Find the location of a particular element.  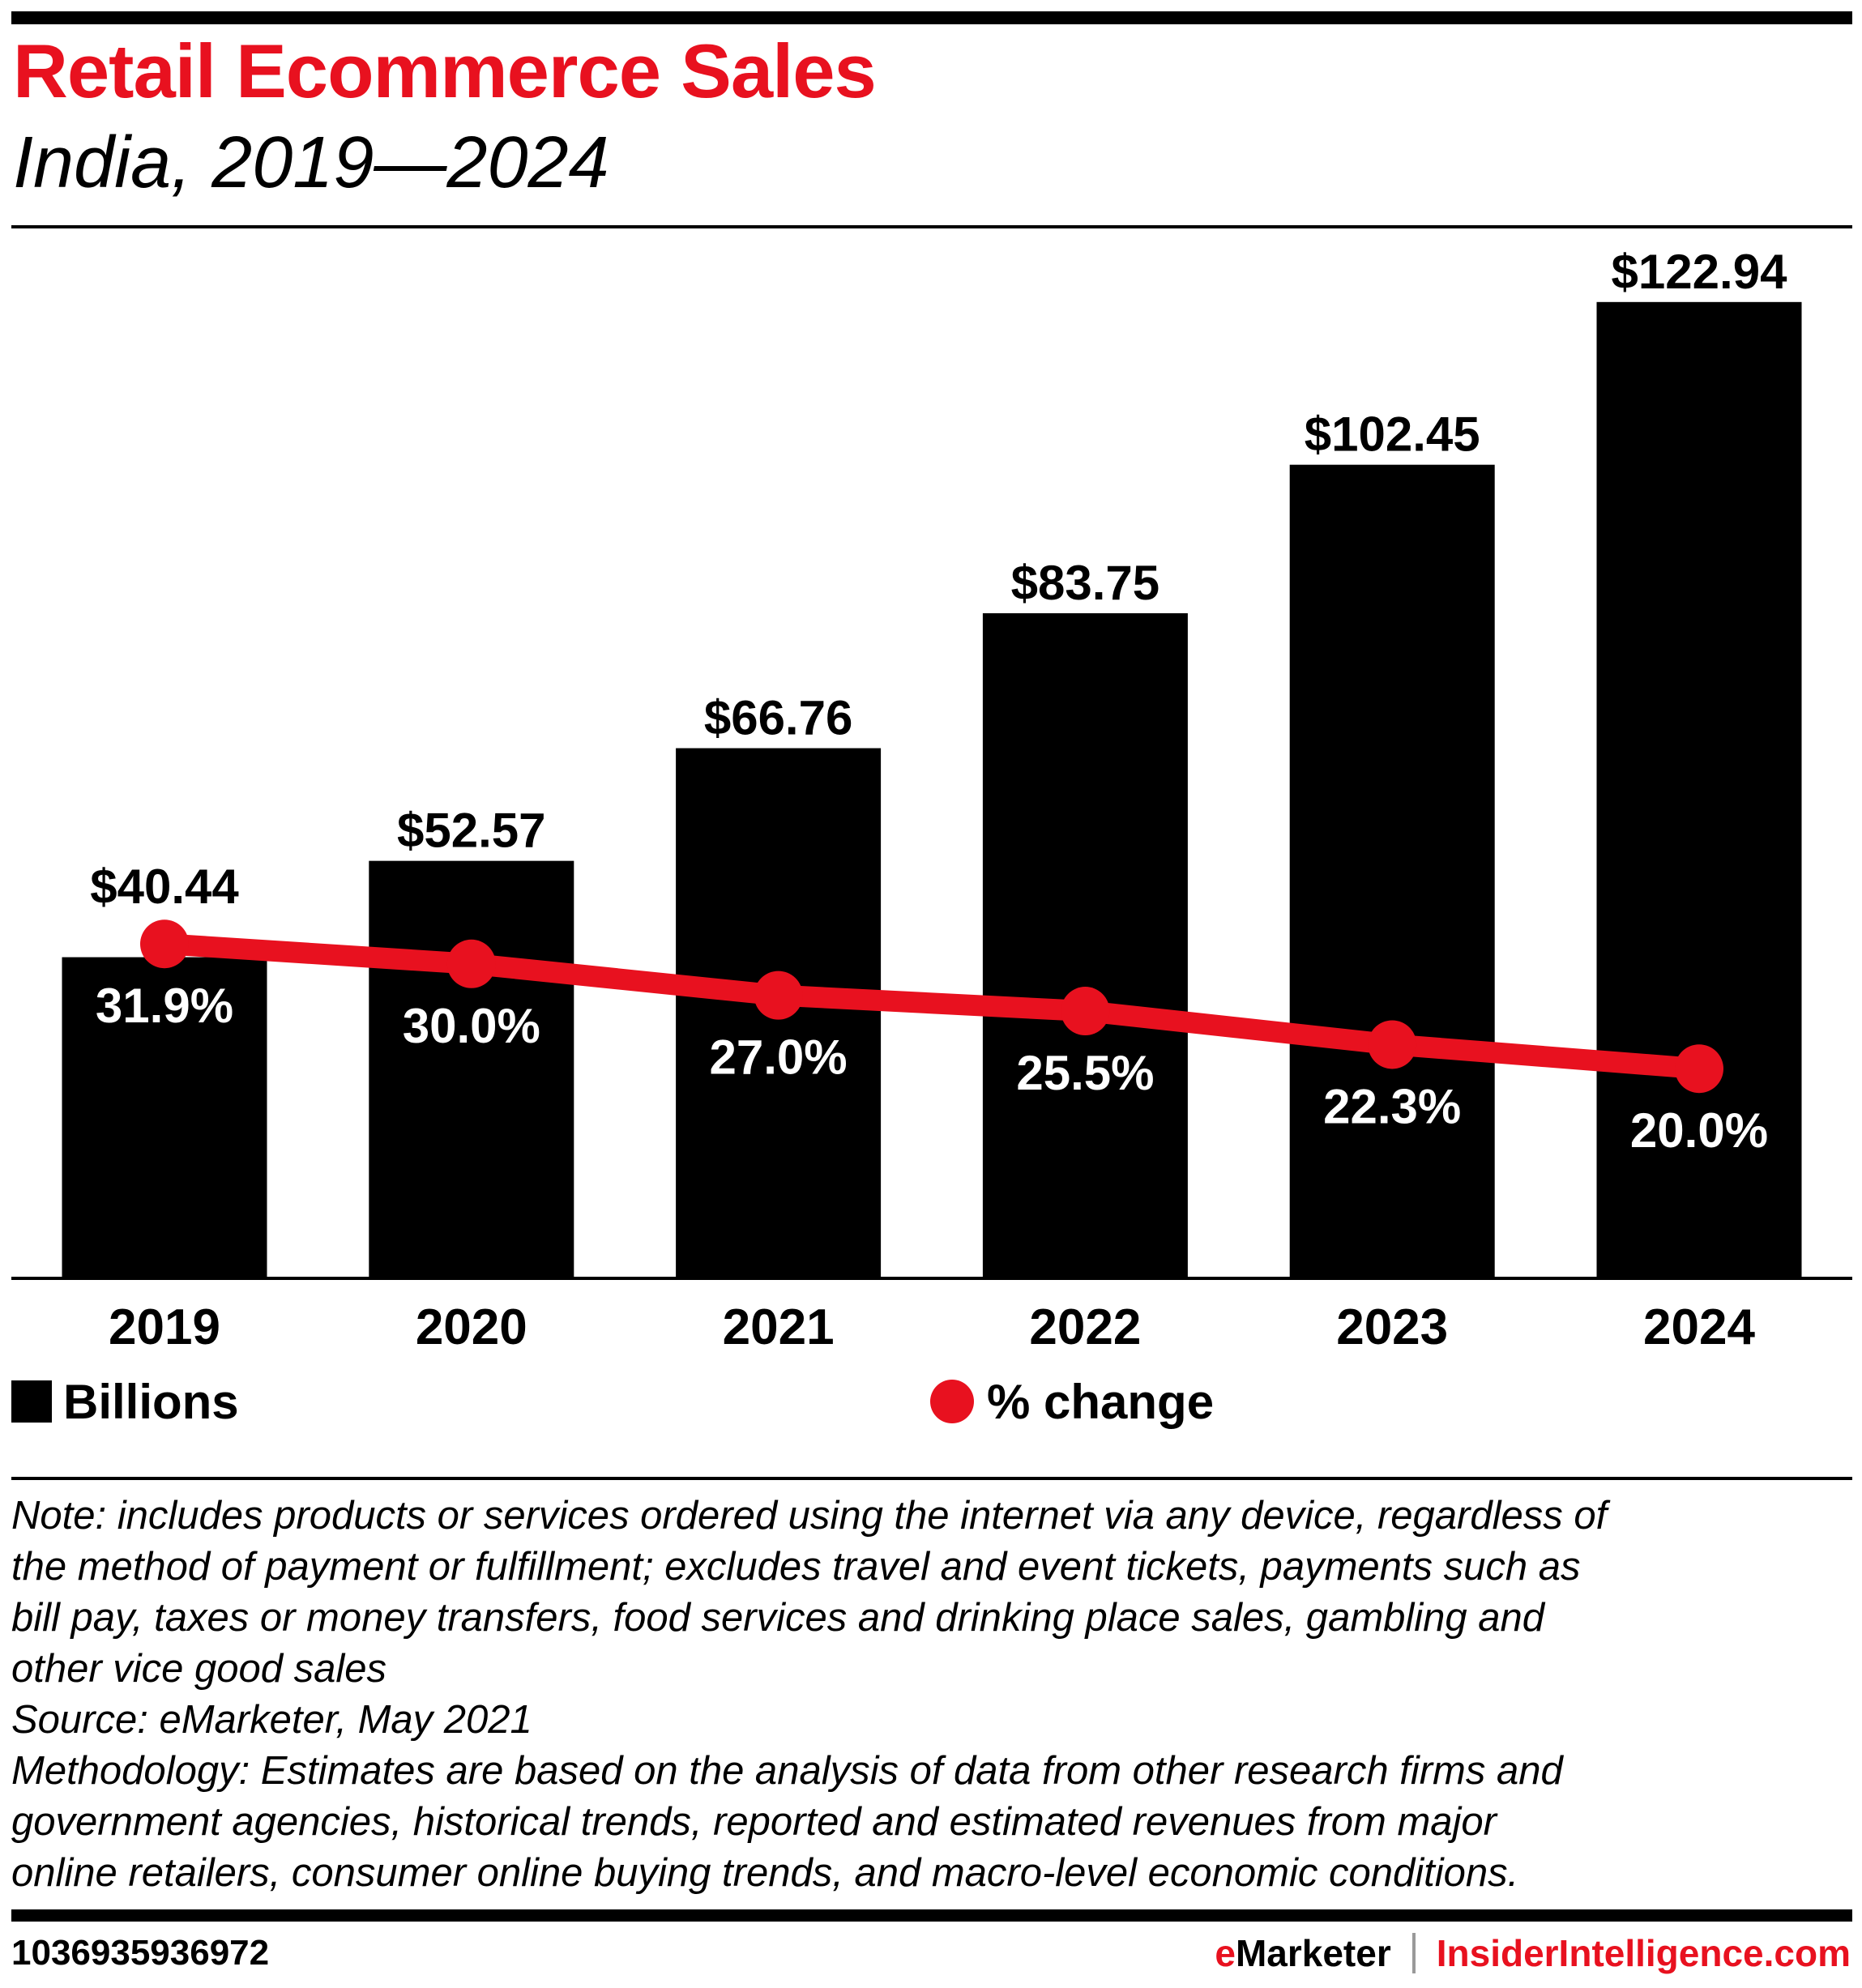

footer-brand: e Marketer InsiderIntelligence.com is located at coordinates (1533, 1953).